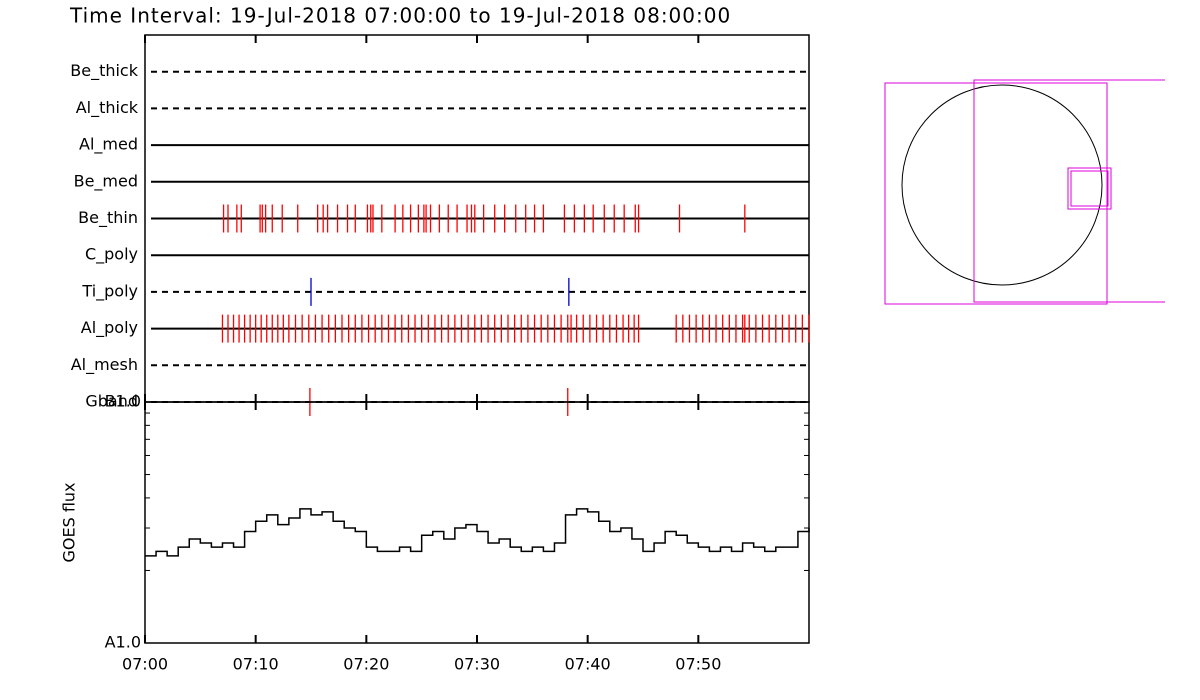 This screenshot has height=700, width=1200. Describe the element at coordinates (108, 145) in the screenshot. I see `row-label: Al_med` at that location.